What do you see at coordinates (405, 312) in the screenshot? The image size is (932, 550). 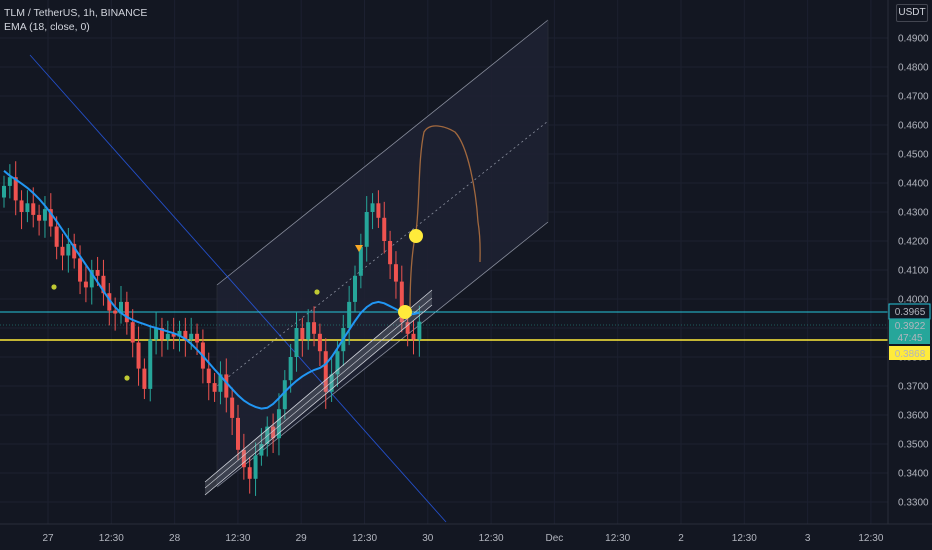 I see `entry-marker-circle` at bounding box center [405, 312].